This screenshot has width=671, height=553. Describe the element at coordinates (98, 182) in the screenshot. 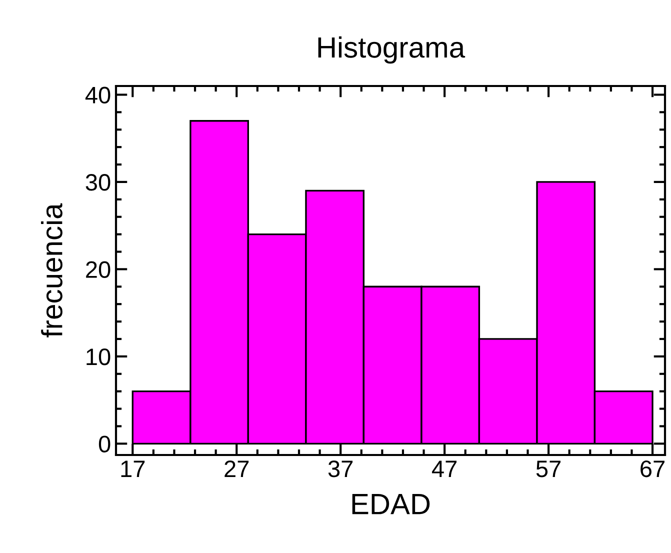

I see `y-tick-label: 30` at that location.